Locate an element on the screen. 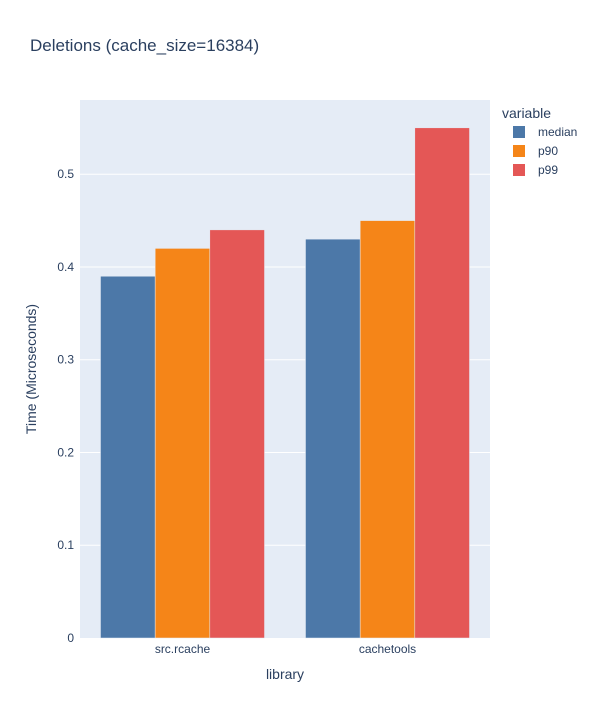 The height and width of the screenshot is (719, 600). legend-label-median: median is located at coordinates (557, 132).